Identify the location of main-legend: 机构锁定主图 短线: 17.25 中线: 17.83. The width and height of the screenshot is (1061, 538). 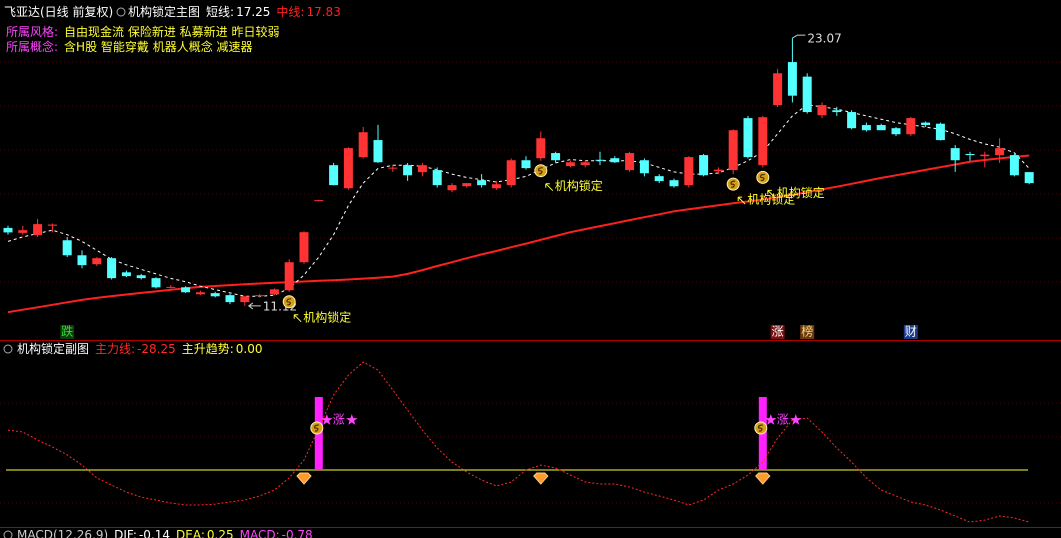
(234, 11).